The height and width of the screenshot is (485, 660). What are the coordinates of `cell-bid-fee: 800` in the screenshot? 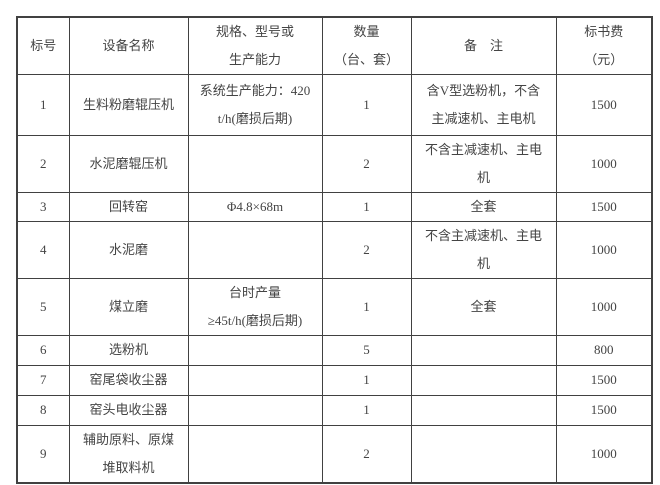 It's located at (604, 350).